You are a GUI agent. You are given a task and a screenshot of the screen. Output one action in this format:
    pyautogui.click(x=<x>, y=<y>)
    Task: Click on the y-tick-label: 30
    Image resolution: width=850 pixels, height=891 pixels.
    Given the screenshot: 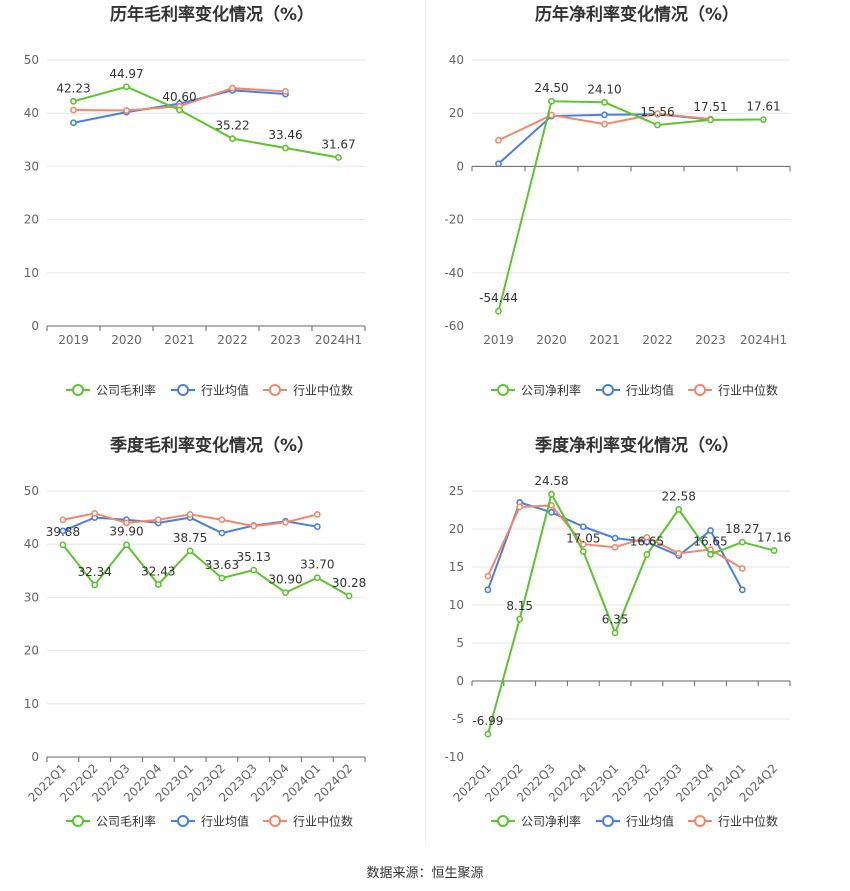 What is the action you would take?
    pyautogui.click(x=31, y=597)
    